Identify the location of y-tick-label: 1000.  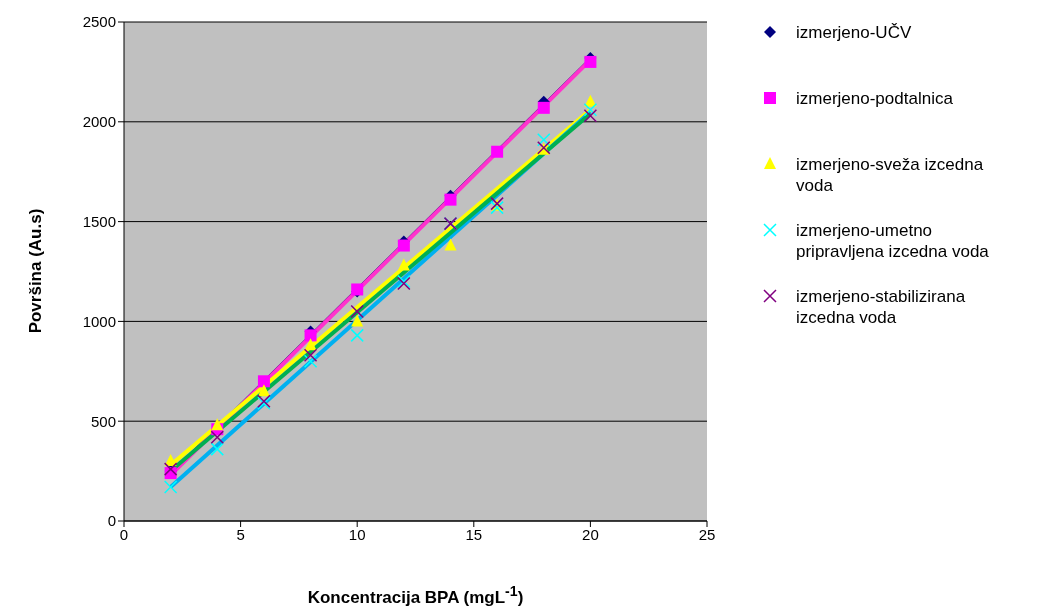
(99, 321).